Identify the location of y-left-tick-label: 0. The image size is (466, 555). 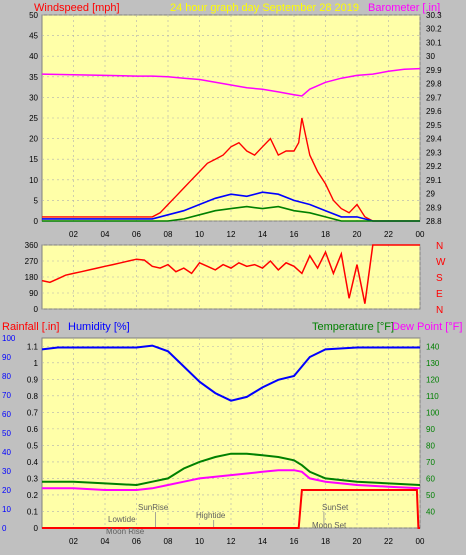
(36, 221).